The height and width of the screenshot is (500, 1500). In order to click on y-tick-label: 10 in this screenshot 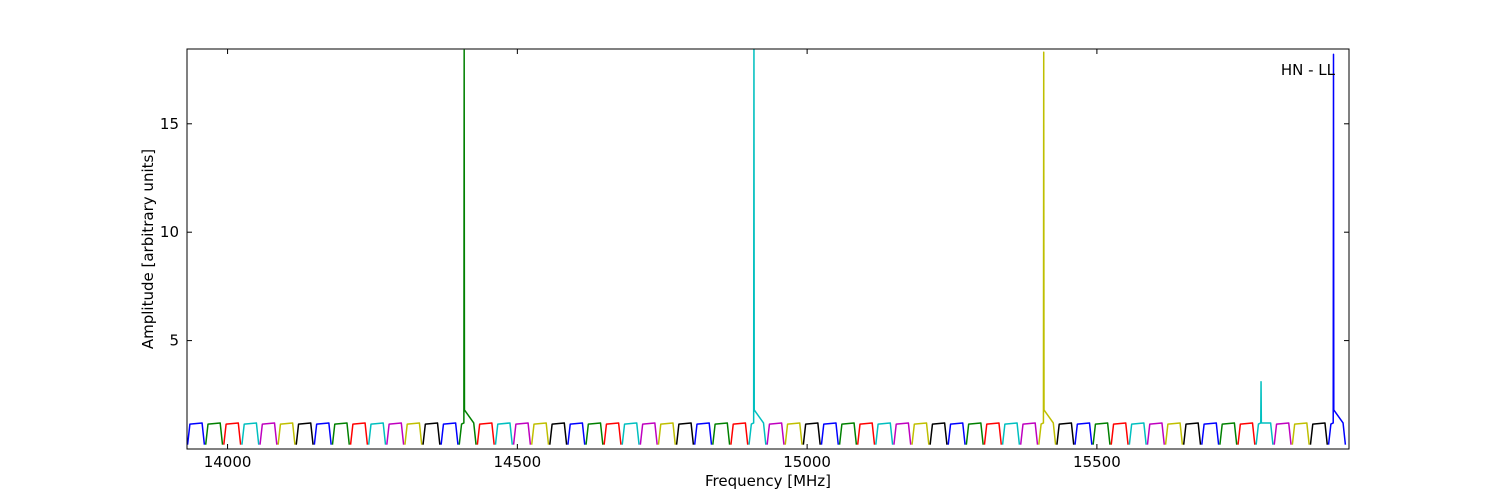, I will do `click(169, 232)`.